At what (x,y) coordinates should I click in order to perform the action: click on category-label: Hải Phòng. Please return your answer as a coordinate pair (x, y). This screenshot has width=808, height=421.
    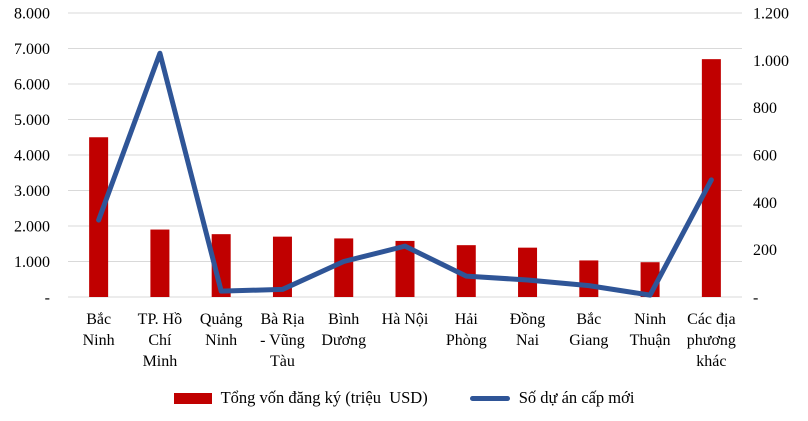
    Looking at the image, I should click on (466, 330).